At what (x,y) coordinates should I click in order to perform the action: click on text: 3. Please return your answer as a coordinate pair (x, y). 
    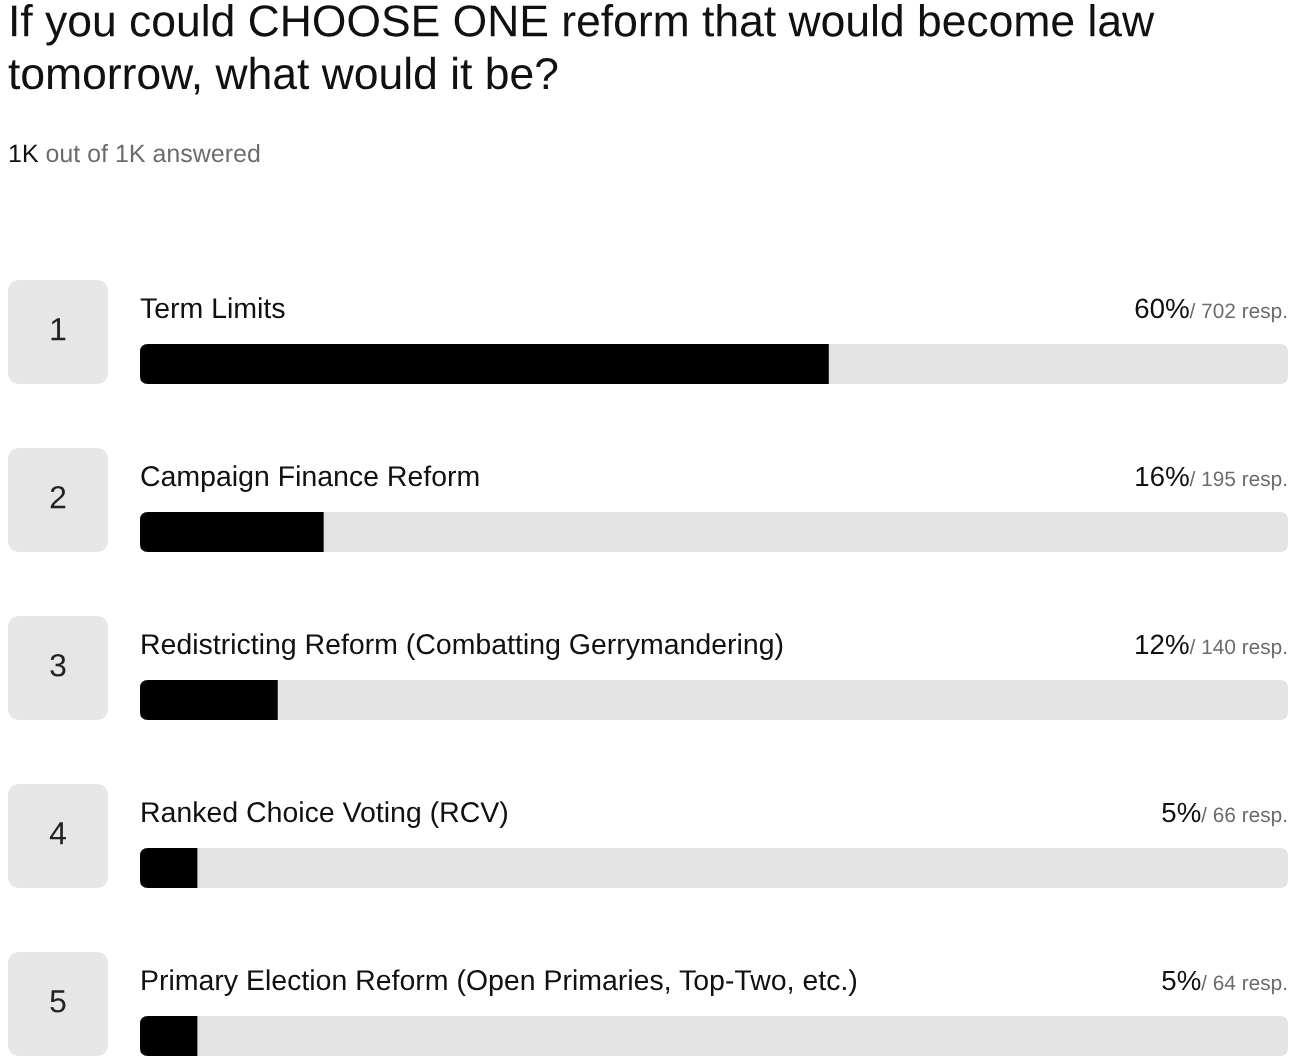
    Looking at the image, I should click on (58, 665).